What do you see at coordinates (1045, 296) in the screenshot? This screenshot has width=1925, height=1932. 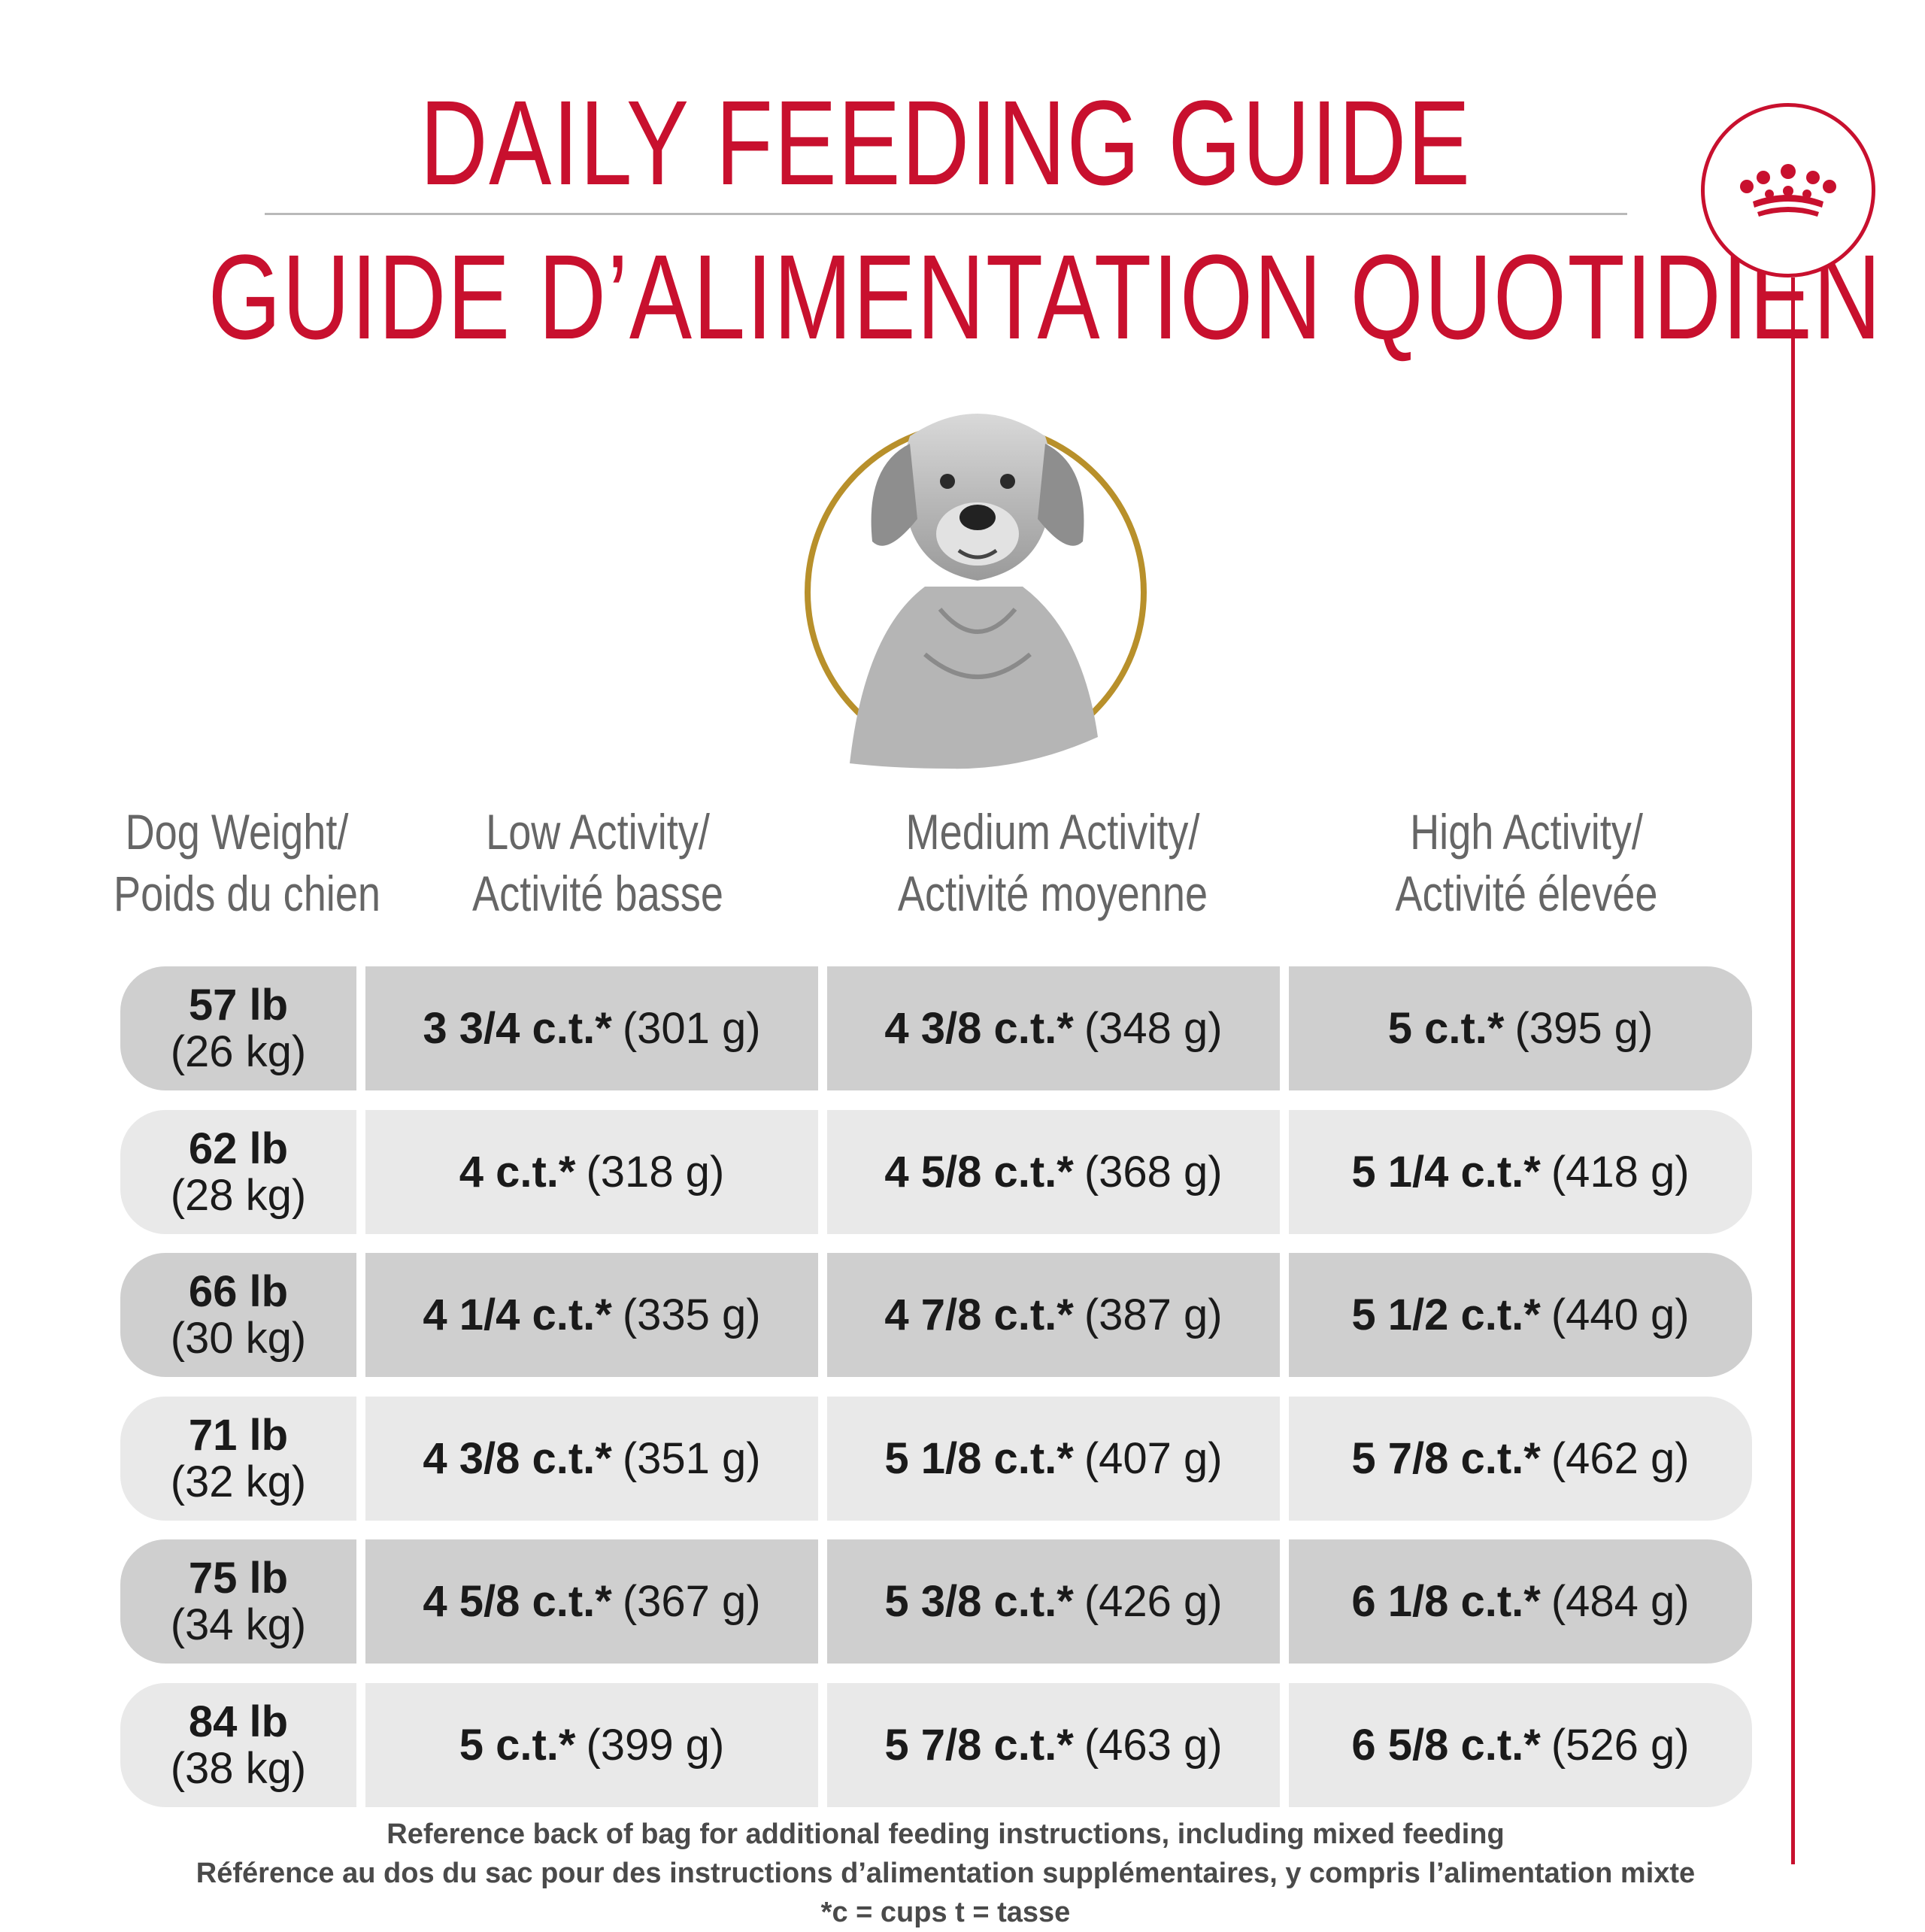 I see `page-title-french: GUIDE D’ALIMENTATION QUOTIDIEN` at bounding box center [1045, 296].